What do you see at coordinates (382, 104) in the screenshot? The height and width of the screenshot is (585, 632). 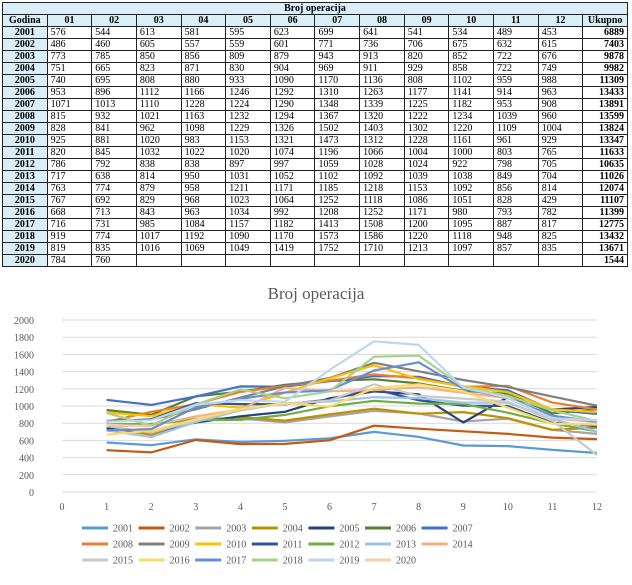 I see `value-cell: 1339` at bounding box center [382, 104].